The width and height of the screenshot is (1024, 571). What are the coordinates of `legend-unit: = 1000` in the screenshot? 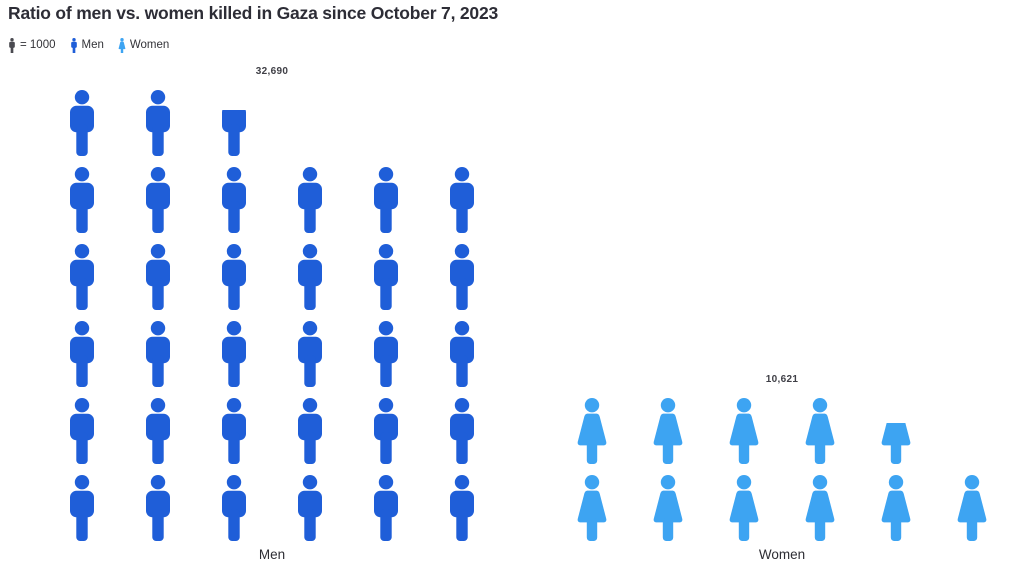 It's located at (32, 45).